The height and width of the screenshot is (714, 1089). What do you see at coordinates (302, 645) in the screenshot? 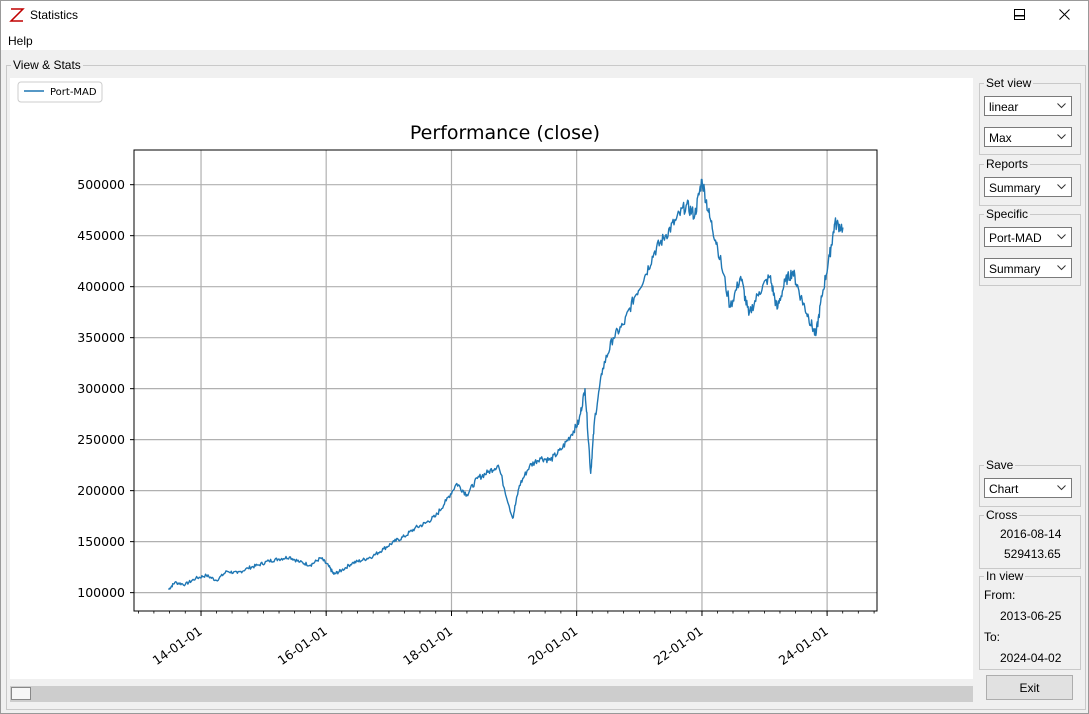
I see `x-tick-label: 16-01-01` at bounding box center [302, 645].